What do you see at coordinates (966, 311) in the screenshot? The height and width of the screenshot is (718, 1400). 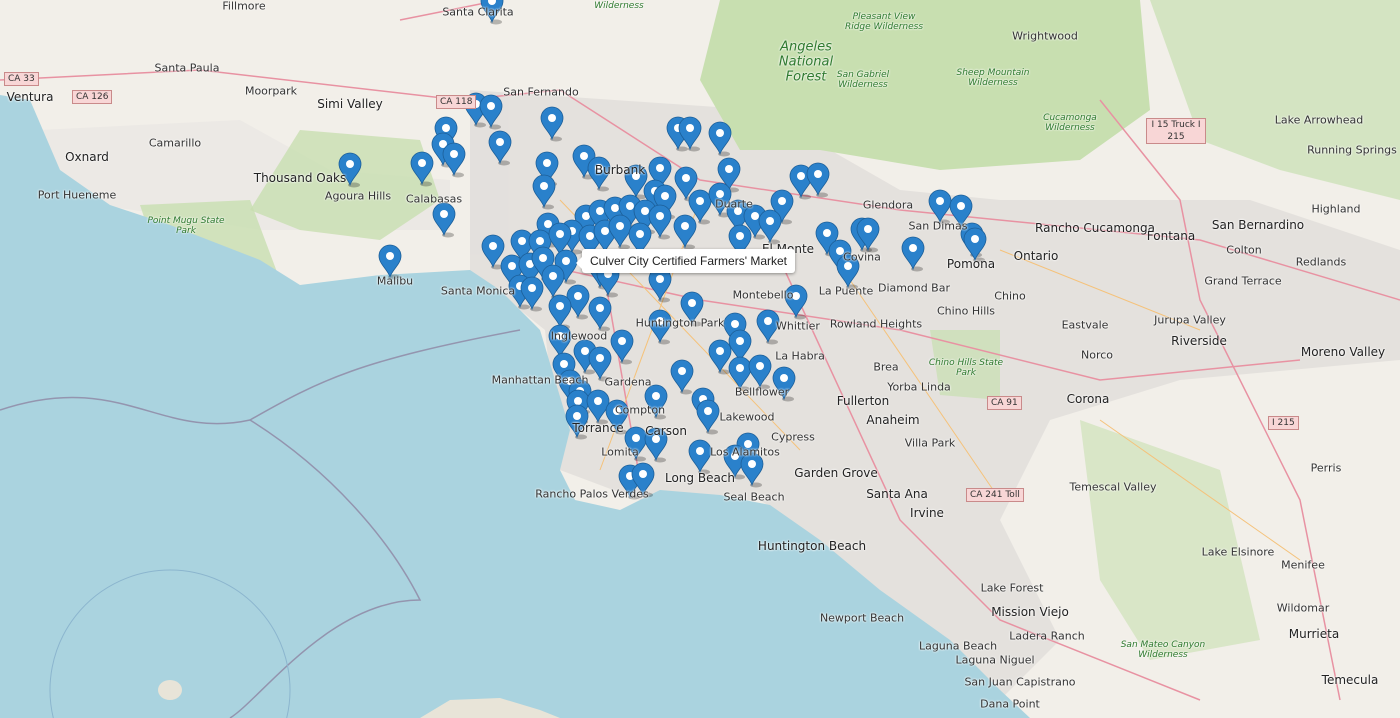 I see `place-label: Chino Hills` at bounding box center [966, 311].